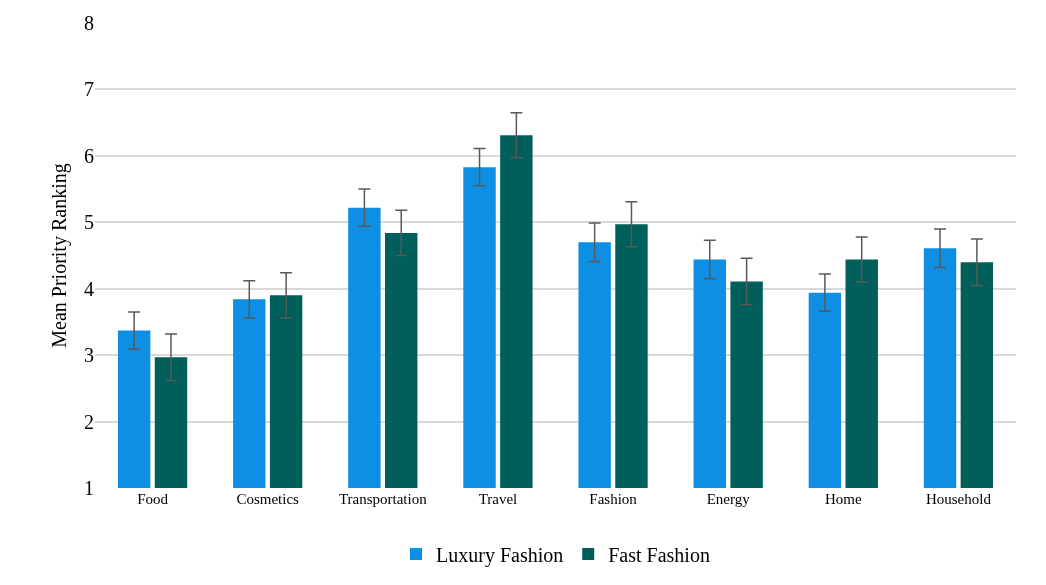 This screenshot has width=1046, height=585. I want to click on x-tick-label: Fashion, so click(613, 499).